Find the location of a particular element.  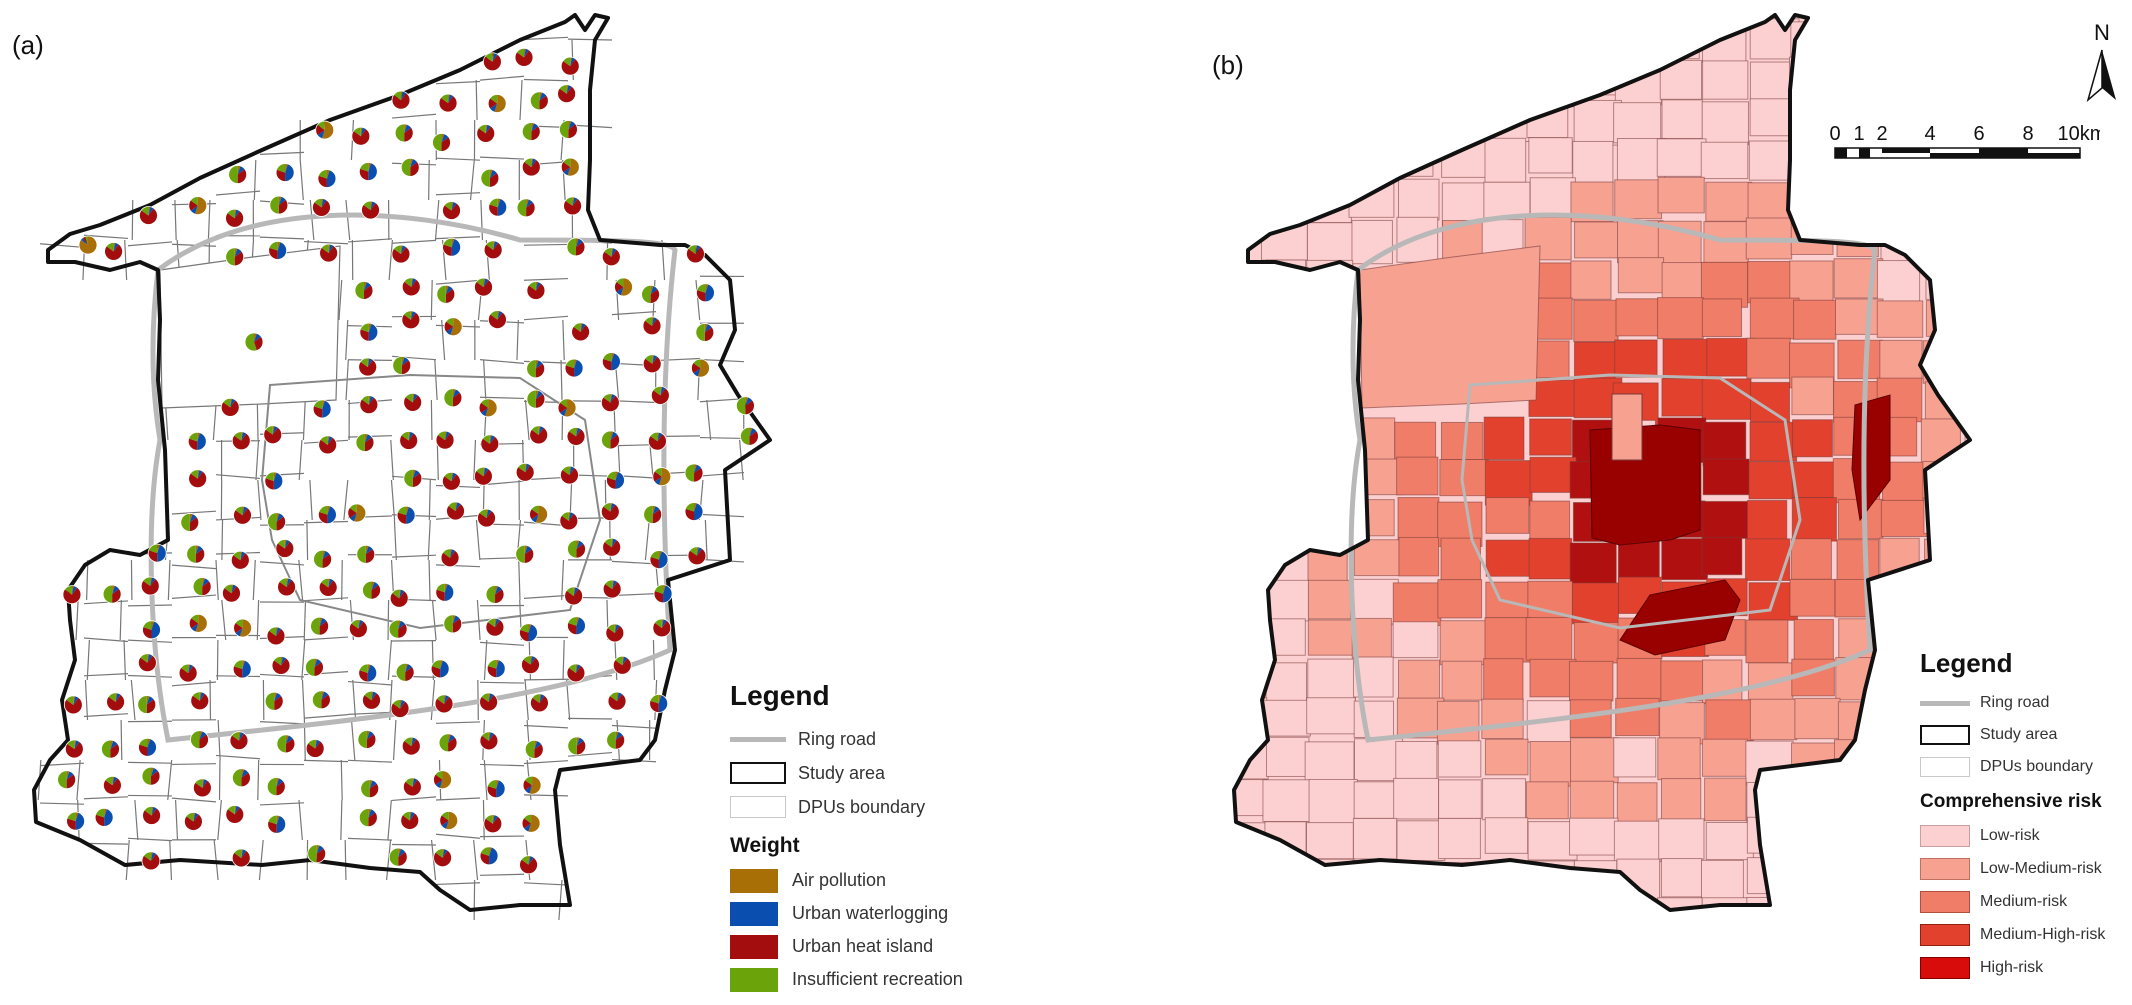

risk-core-b is located at coordinates (1645, 485).